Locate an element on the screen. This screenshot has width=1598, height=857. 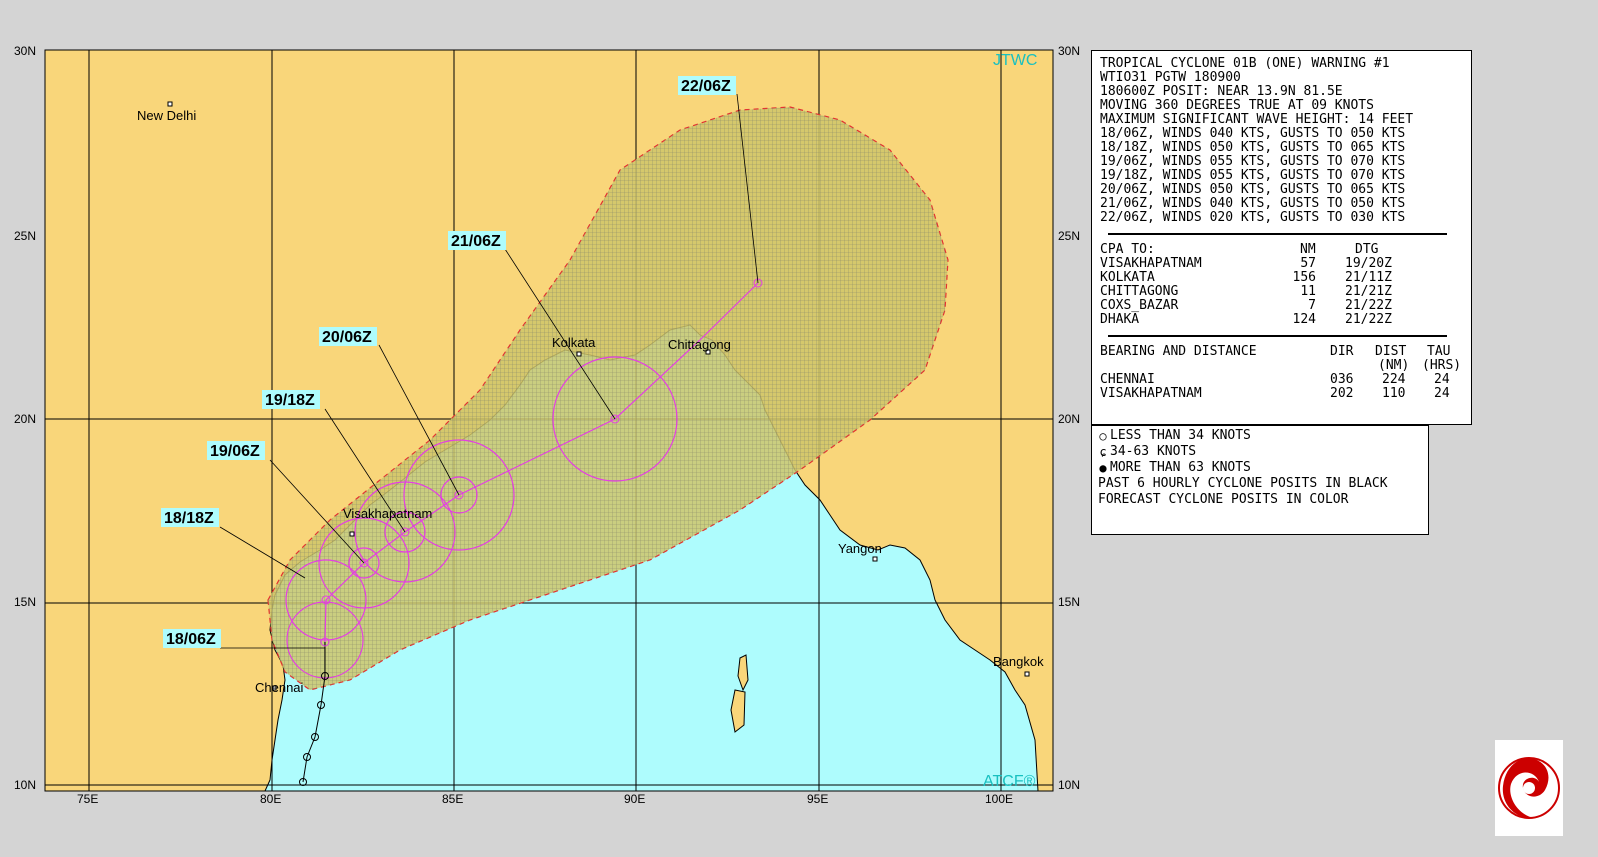
legend-item: ○ LESS THAN 34 KNOTS is located at coordinates (1175, 436).